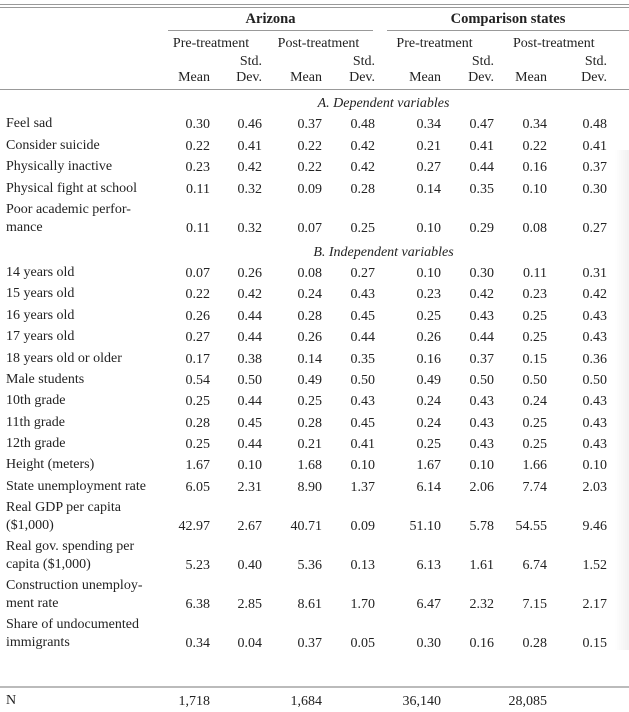 This screenshot has height=712, width=629. What do you see at coordinates (306, 701) in the screenshot?
I see `n-cell: 1,684` at bounding box center [306, 701].